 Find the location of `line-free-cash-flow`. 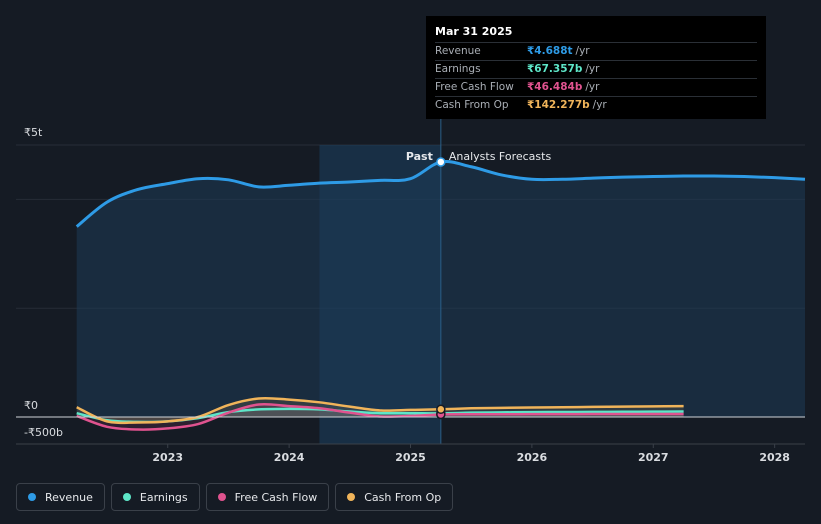

line-free-cash-flow is located at coordinates (380, 416).